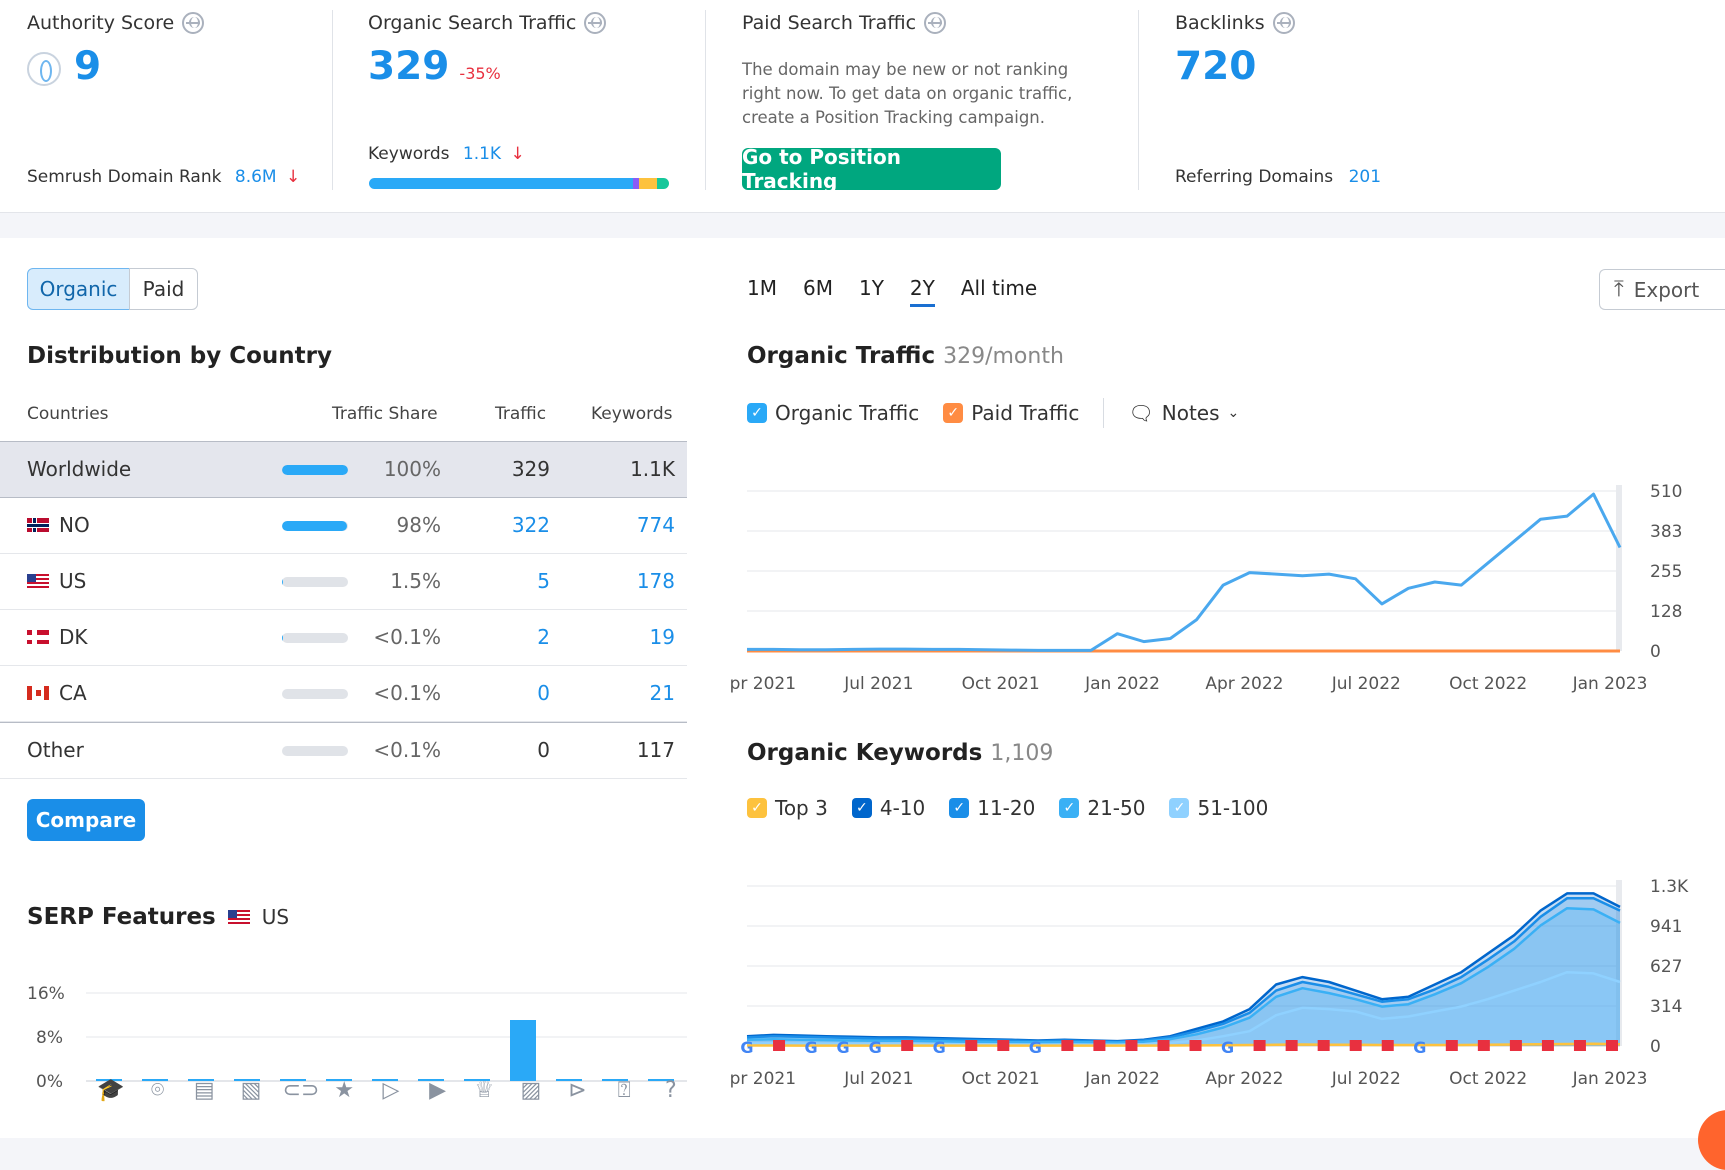 This screenshot has height=1170, width=1725. Describe the element at coordinates (1011, 413) in the screenshot. I see `legend-paid-traffic: ✓ Paid Traffic` at that location.